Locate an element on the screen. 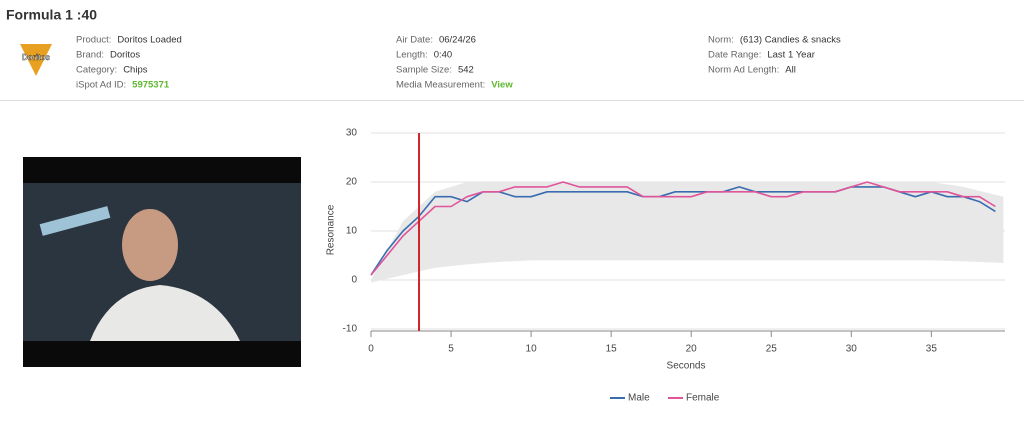 This screenshot has width=1024, height=423. x-tick-label: 25 is located at coordinates (772, 349).